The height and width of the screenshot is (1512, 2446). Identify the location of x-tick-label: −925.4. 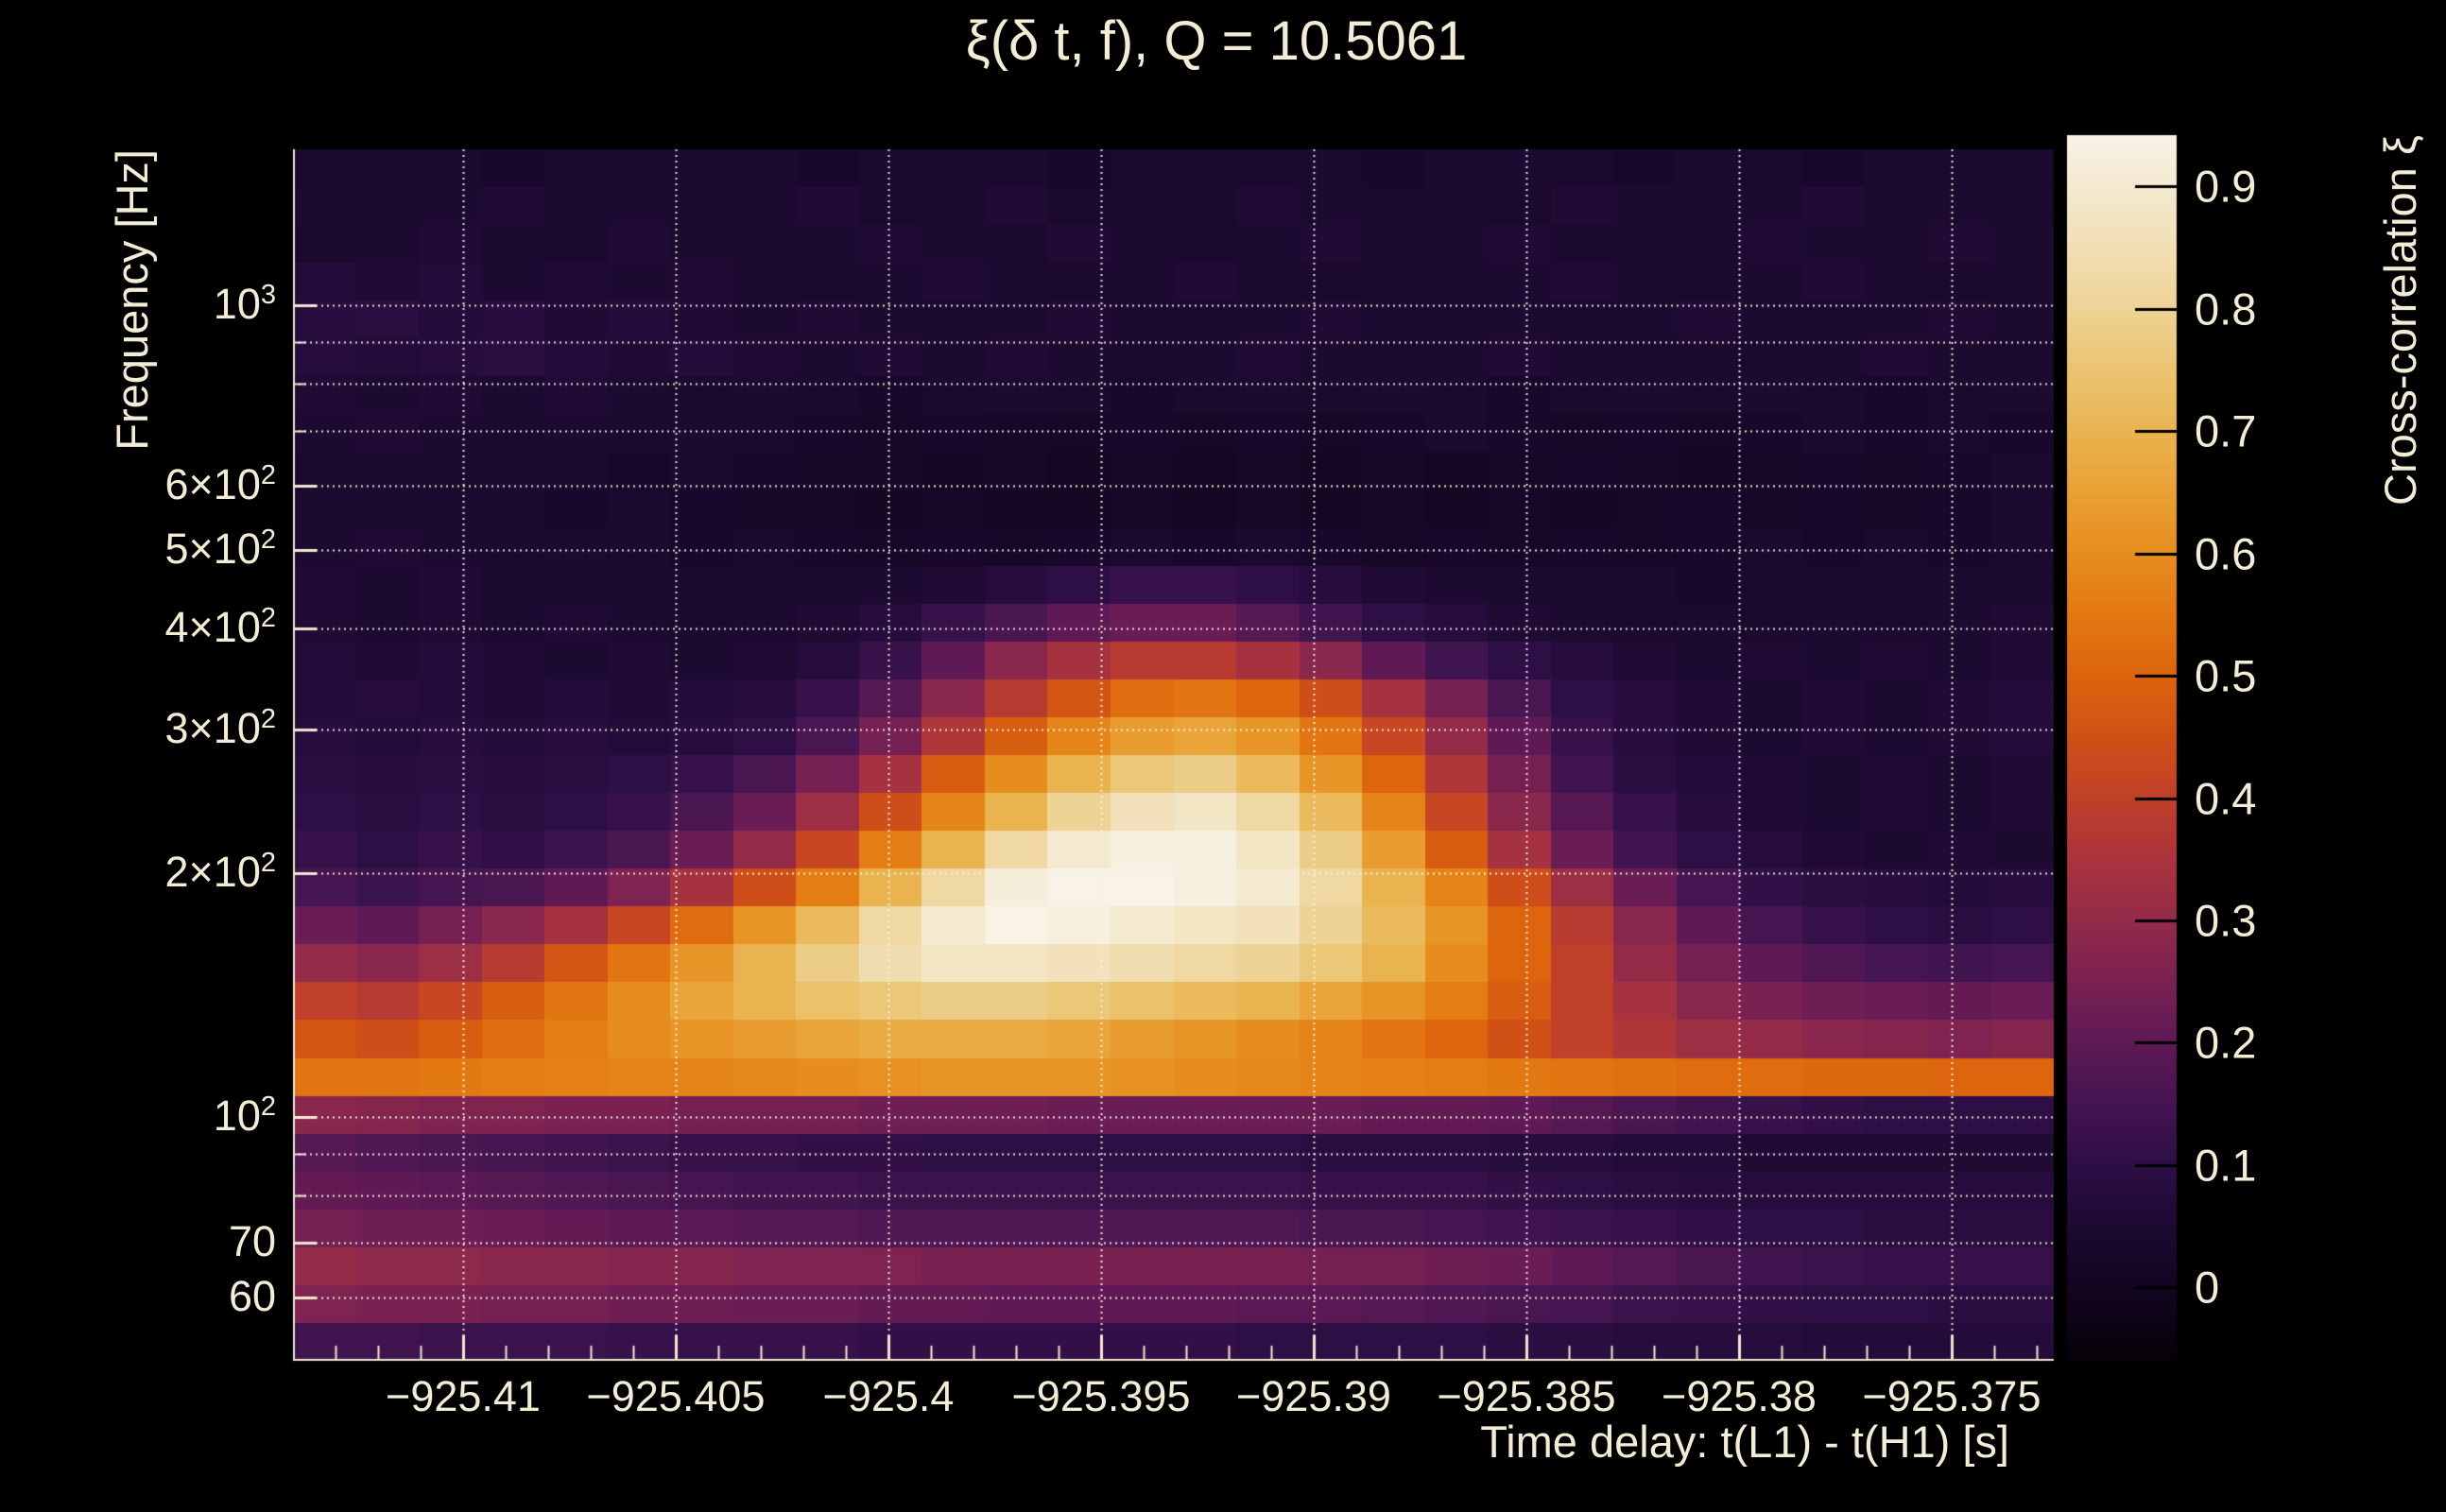
(888, 1396).